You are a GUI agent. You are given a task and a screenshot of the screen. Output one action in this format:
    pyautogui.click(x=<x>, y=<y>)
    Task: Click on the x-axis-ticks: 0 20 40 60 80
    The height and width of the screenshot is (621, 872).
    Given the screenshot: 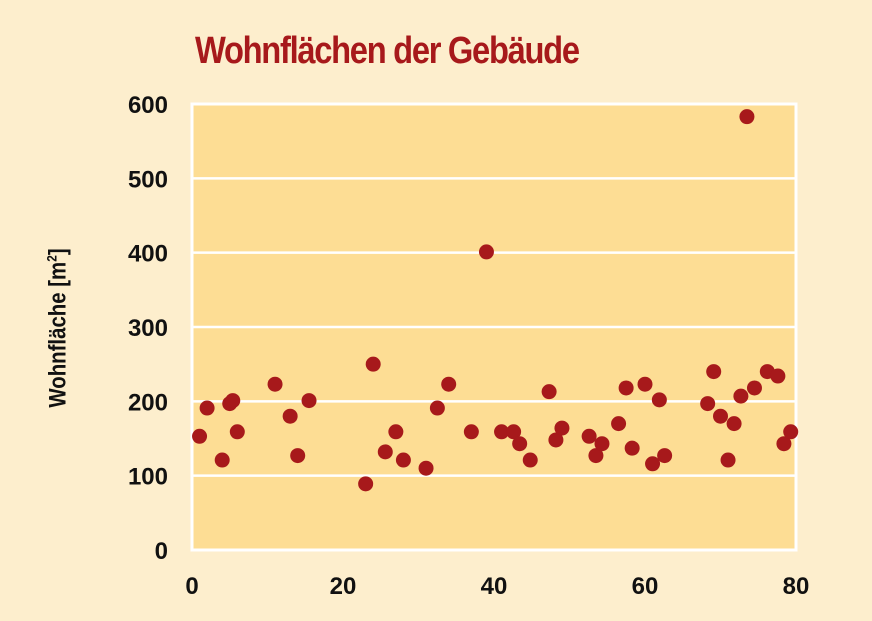 What is the action you would take?
    pyautogui.click(x=497, y=586)
    